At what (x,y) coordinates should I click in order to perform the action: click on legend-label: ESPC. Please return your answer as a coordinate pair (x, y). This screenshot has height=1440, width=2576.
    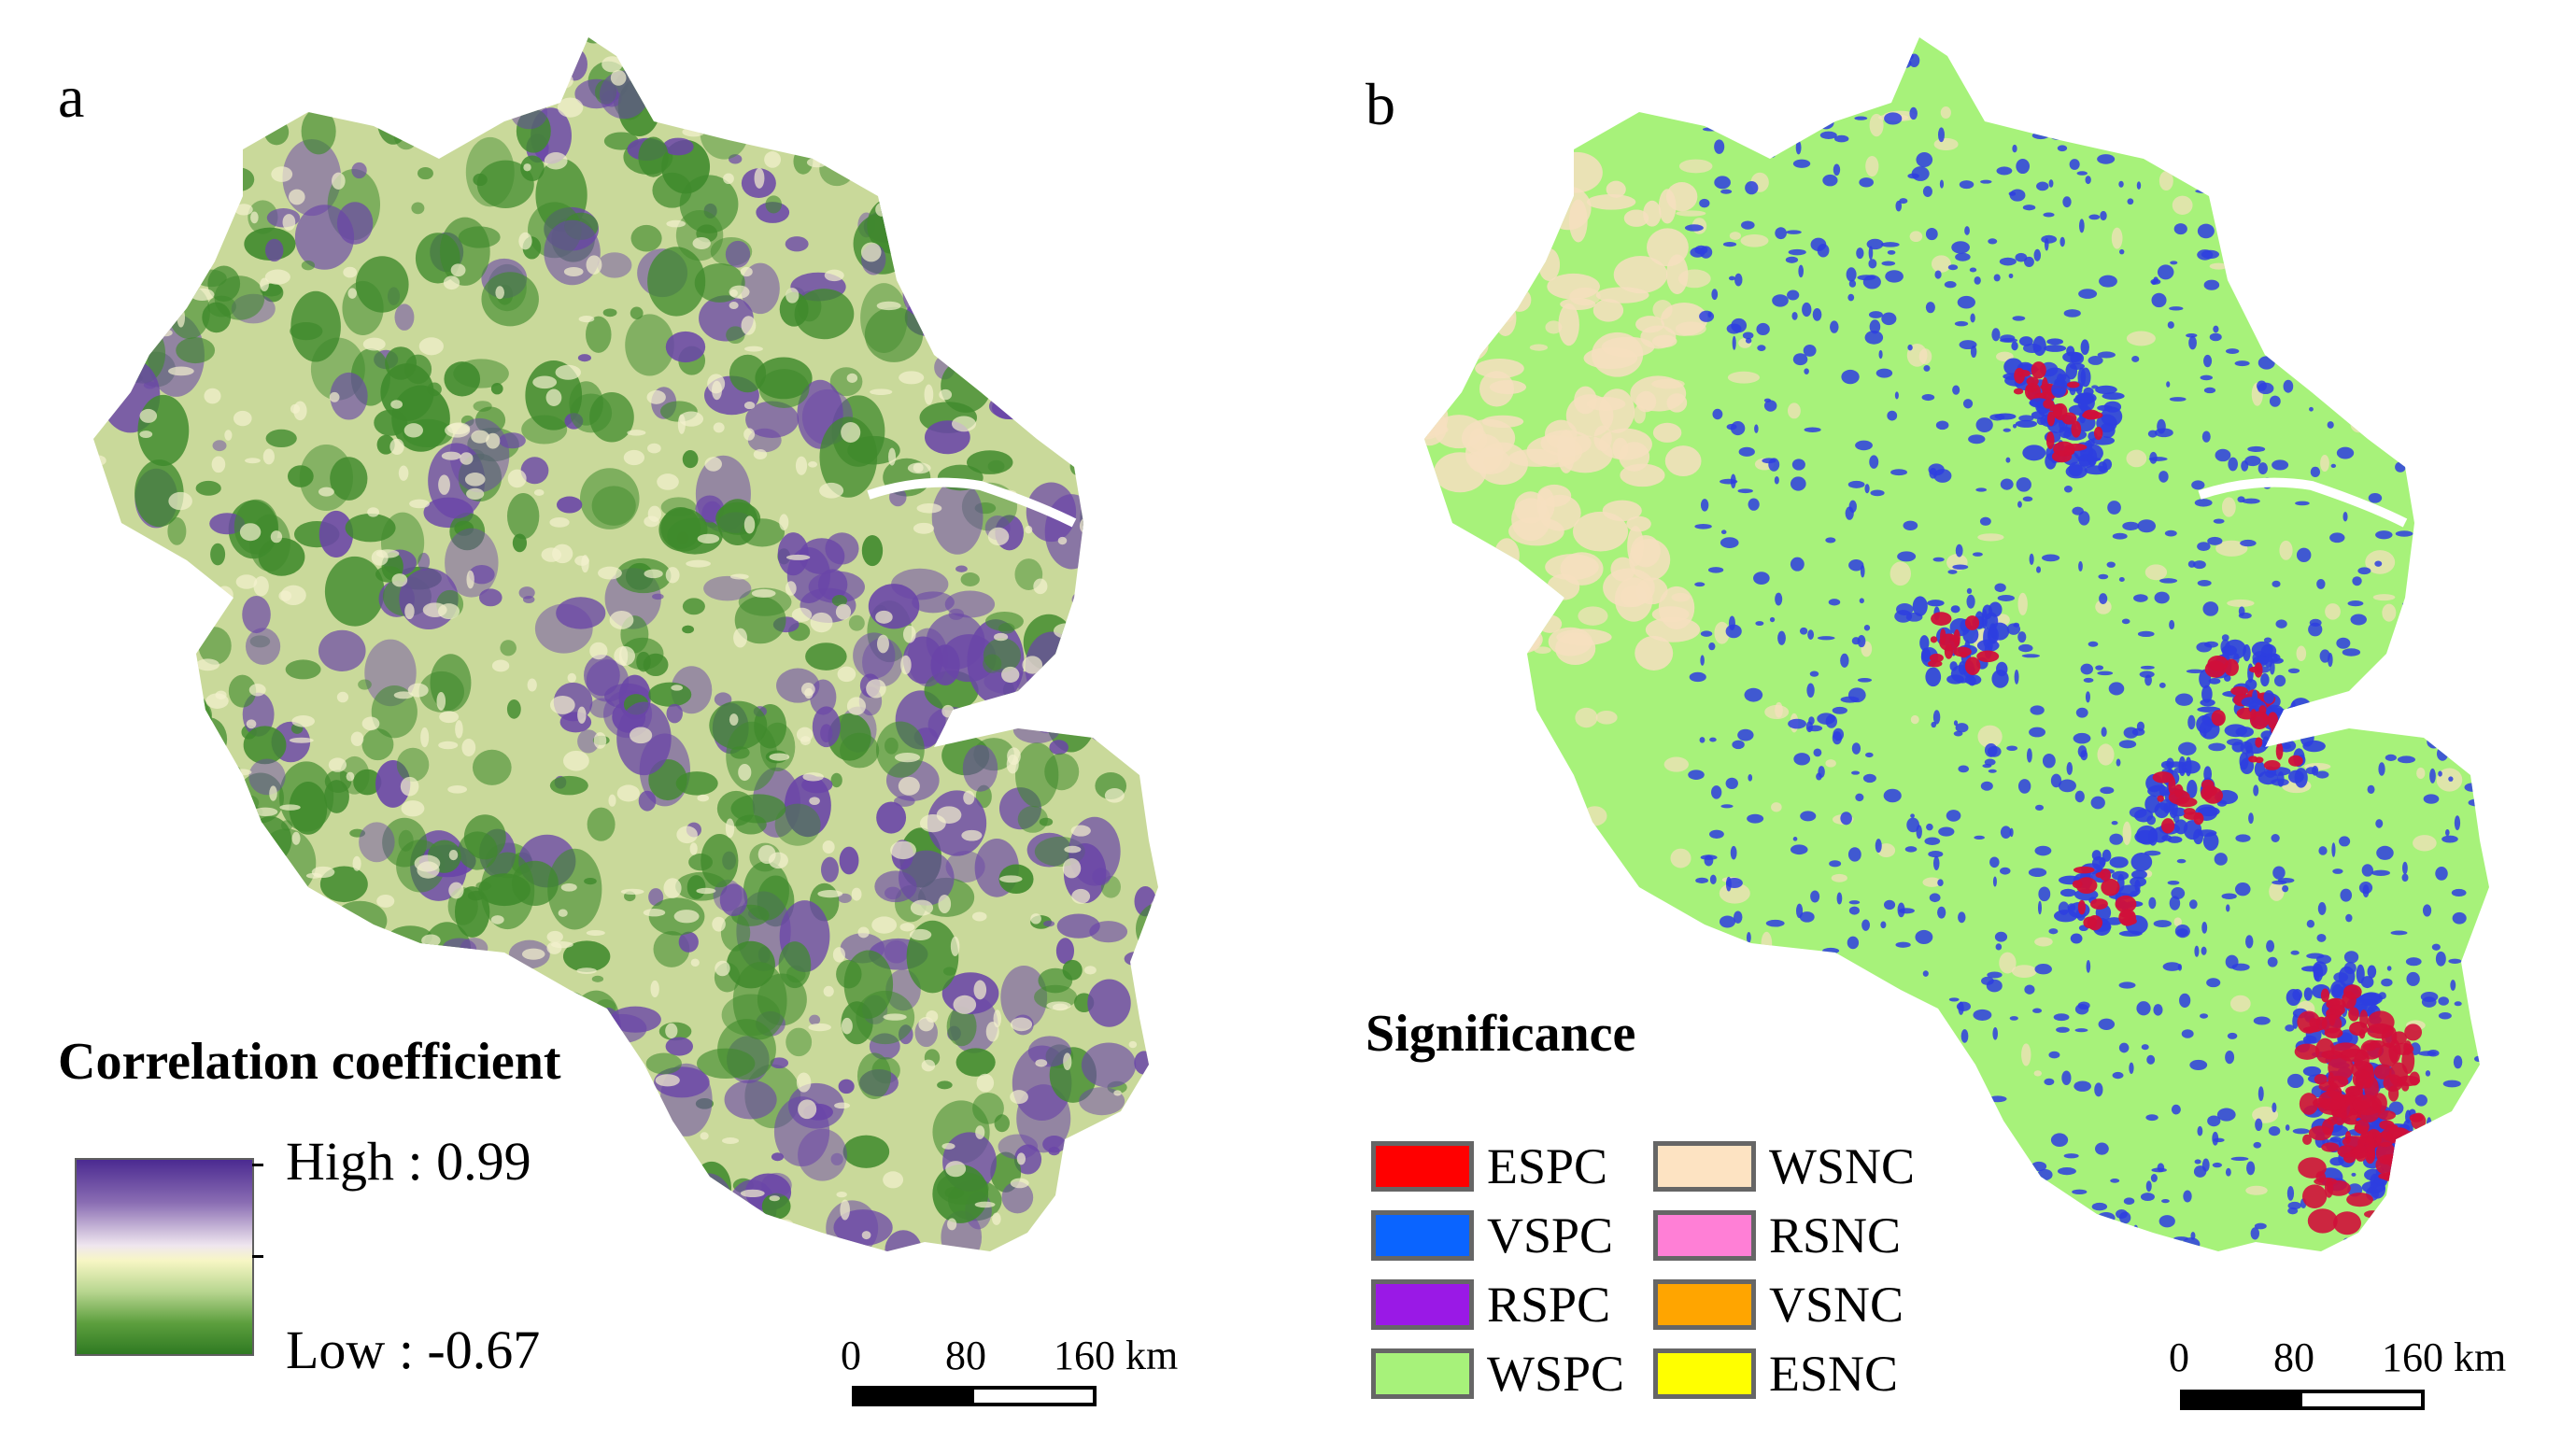
    Looking at the image, I should click on (1547, 1166).